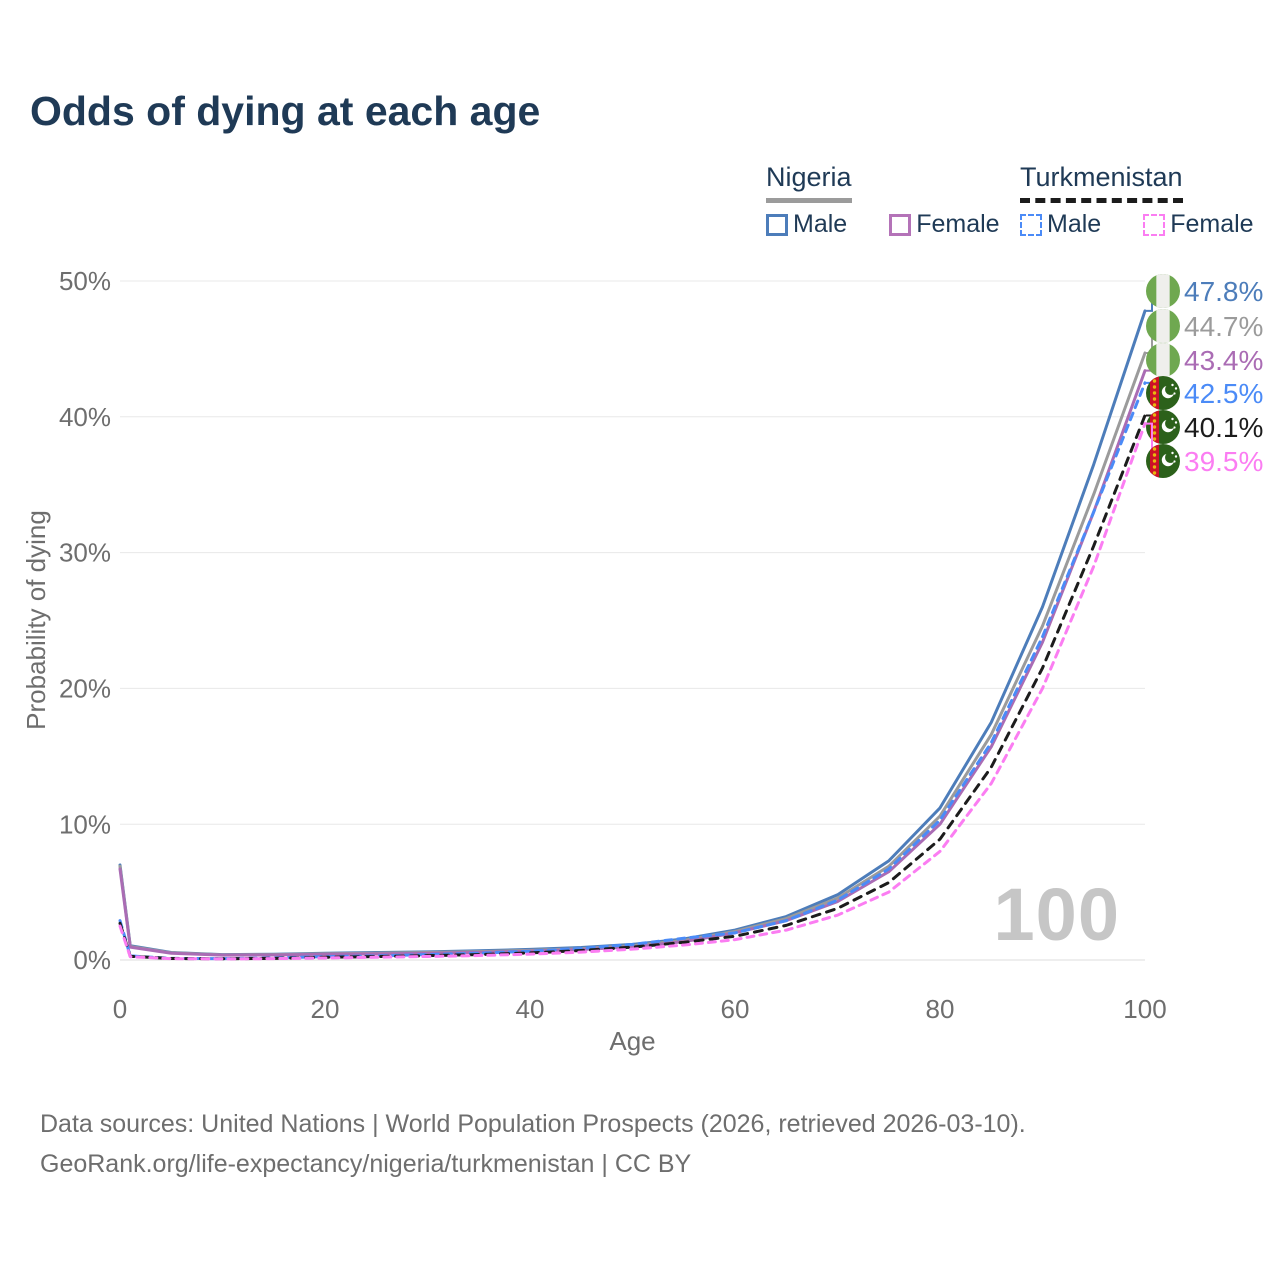 This screenshot has width=1280, height=1280. I want to click on end-value-label: 42.5%, so click(1223, 393).